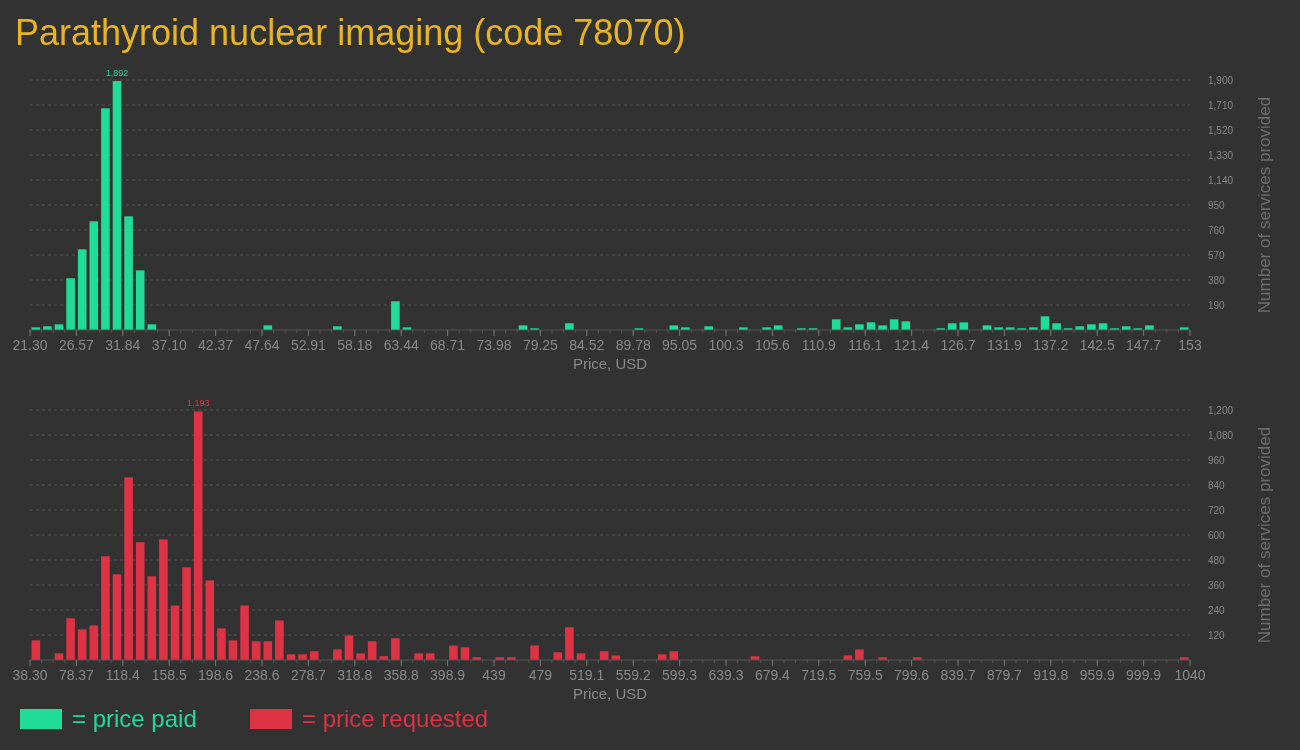  I want to click on legend-label: = price paid, so click(134, 718).